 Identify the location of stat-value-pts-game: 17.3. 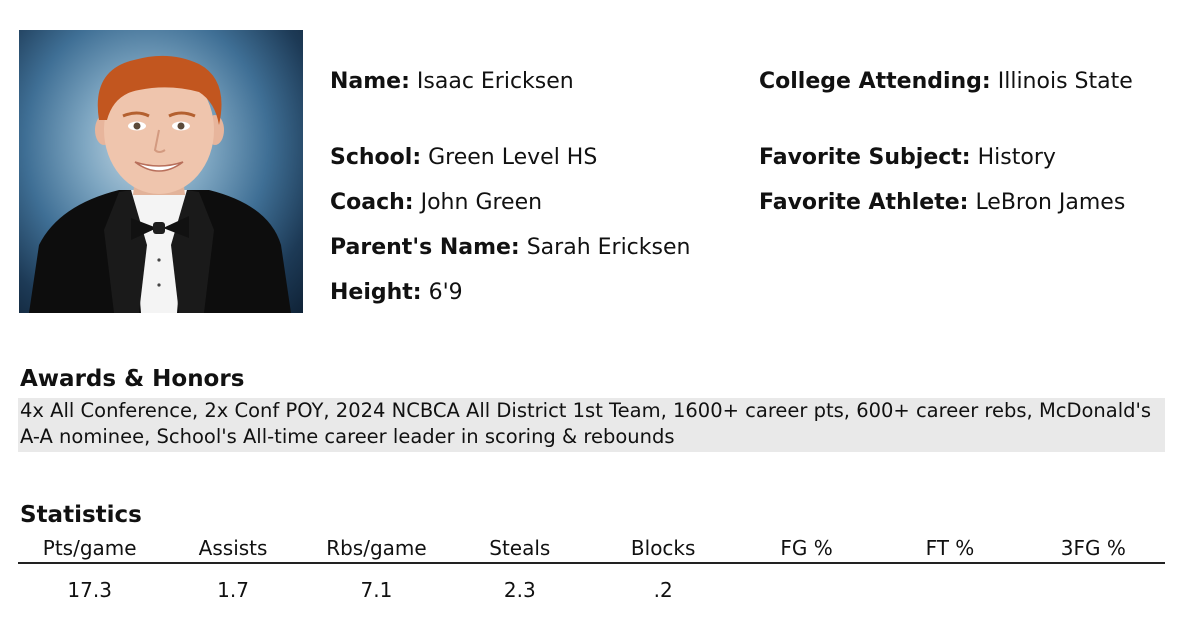
(89, 590).